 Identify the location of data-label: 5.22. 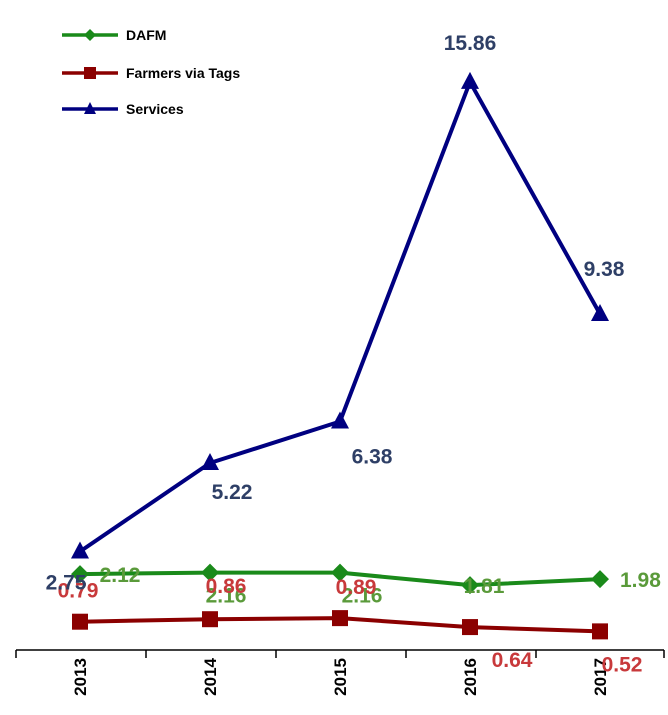
(232, 492).